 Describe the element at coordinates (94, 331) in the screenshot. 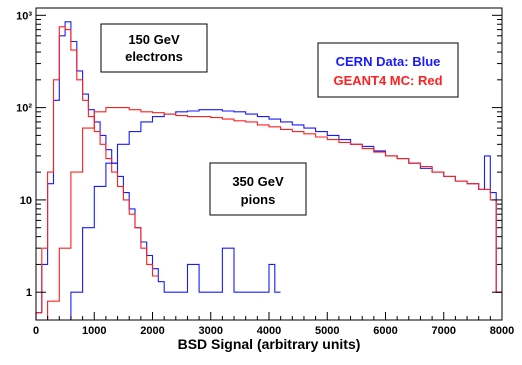

I see `x-tick-label: 1000` at that location.